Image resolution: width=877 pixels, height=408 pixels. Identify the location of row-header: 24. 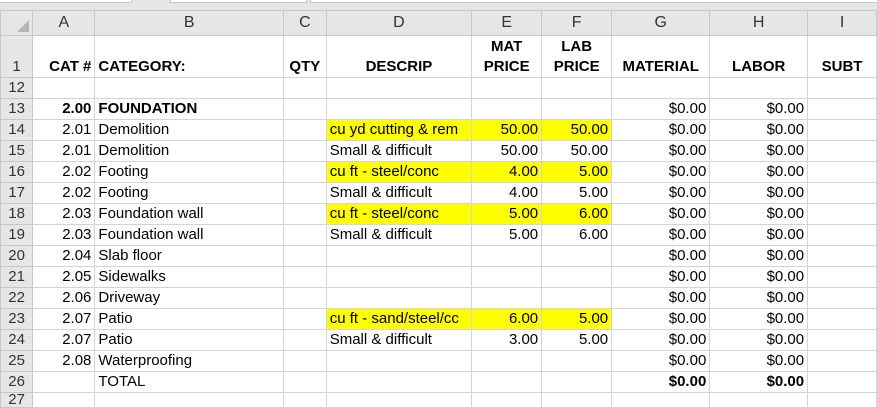
(17, 340).